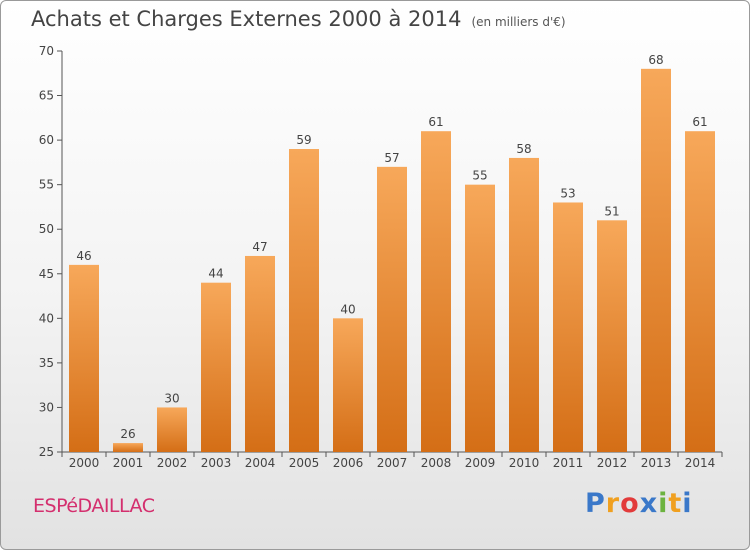 This screenshot has height=550, width=750. I want to click on bar-value-label: 53, so click(567, 193).